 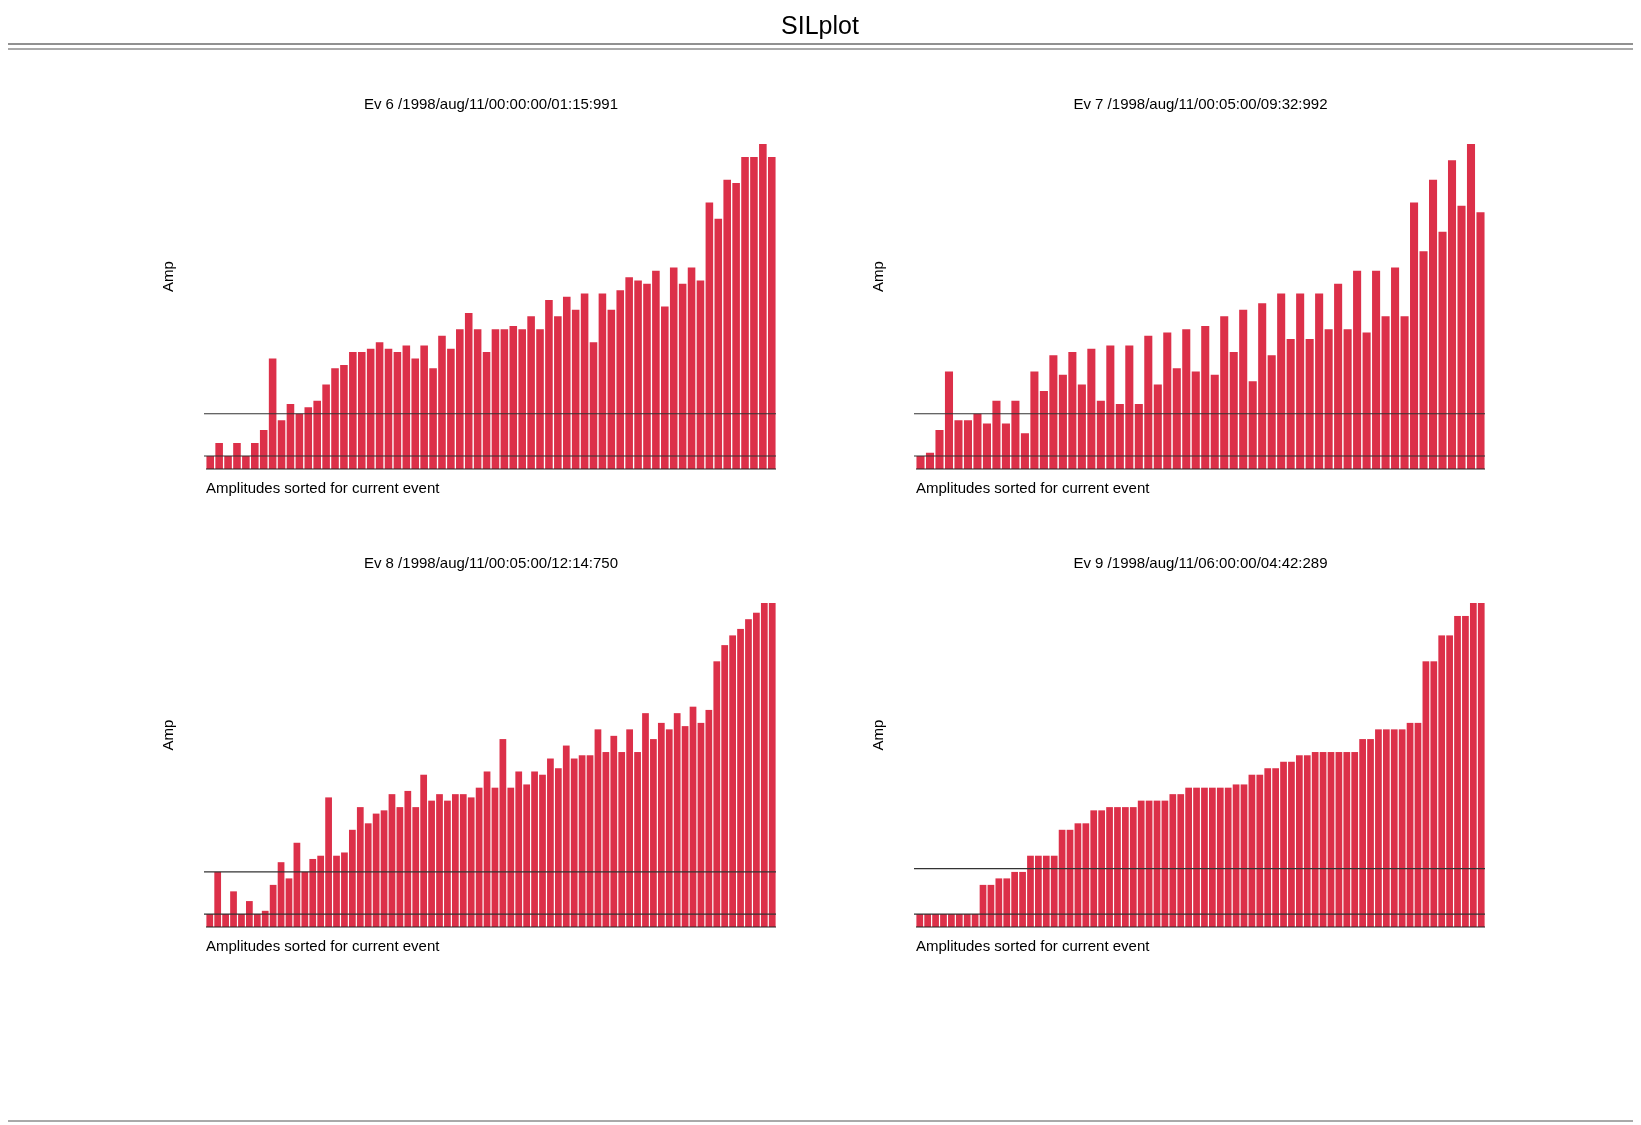 I want to click on chart-title: Ev 8 /1998/aug/11/00:05:00/12:14:750, so click(x=491, y=562).